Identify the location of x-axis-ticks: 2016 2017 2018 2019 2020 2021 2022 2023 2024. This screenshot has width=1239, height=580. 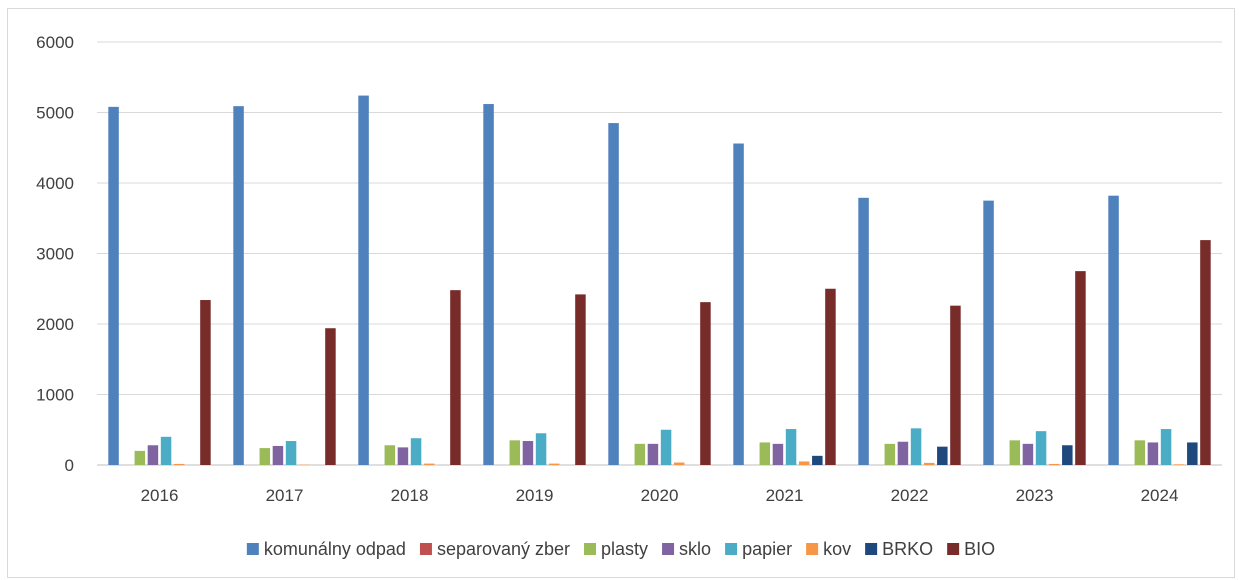
(660, 495).